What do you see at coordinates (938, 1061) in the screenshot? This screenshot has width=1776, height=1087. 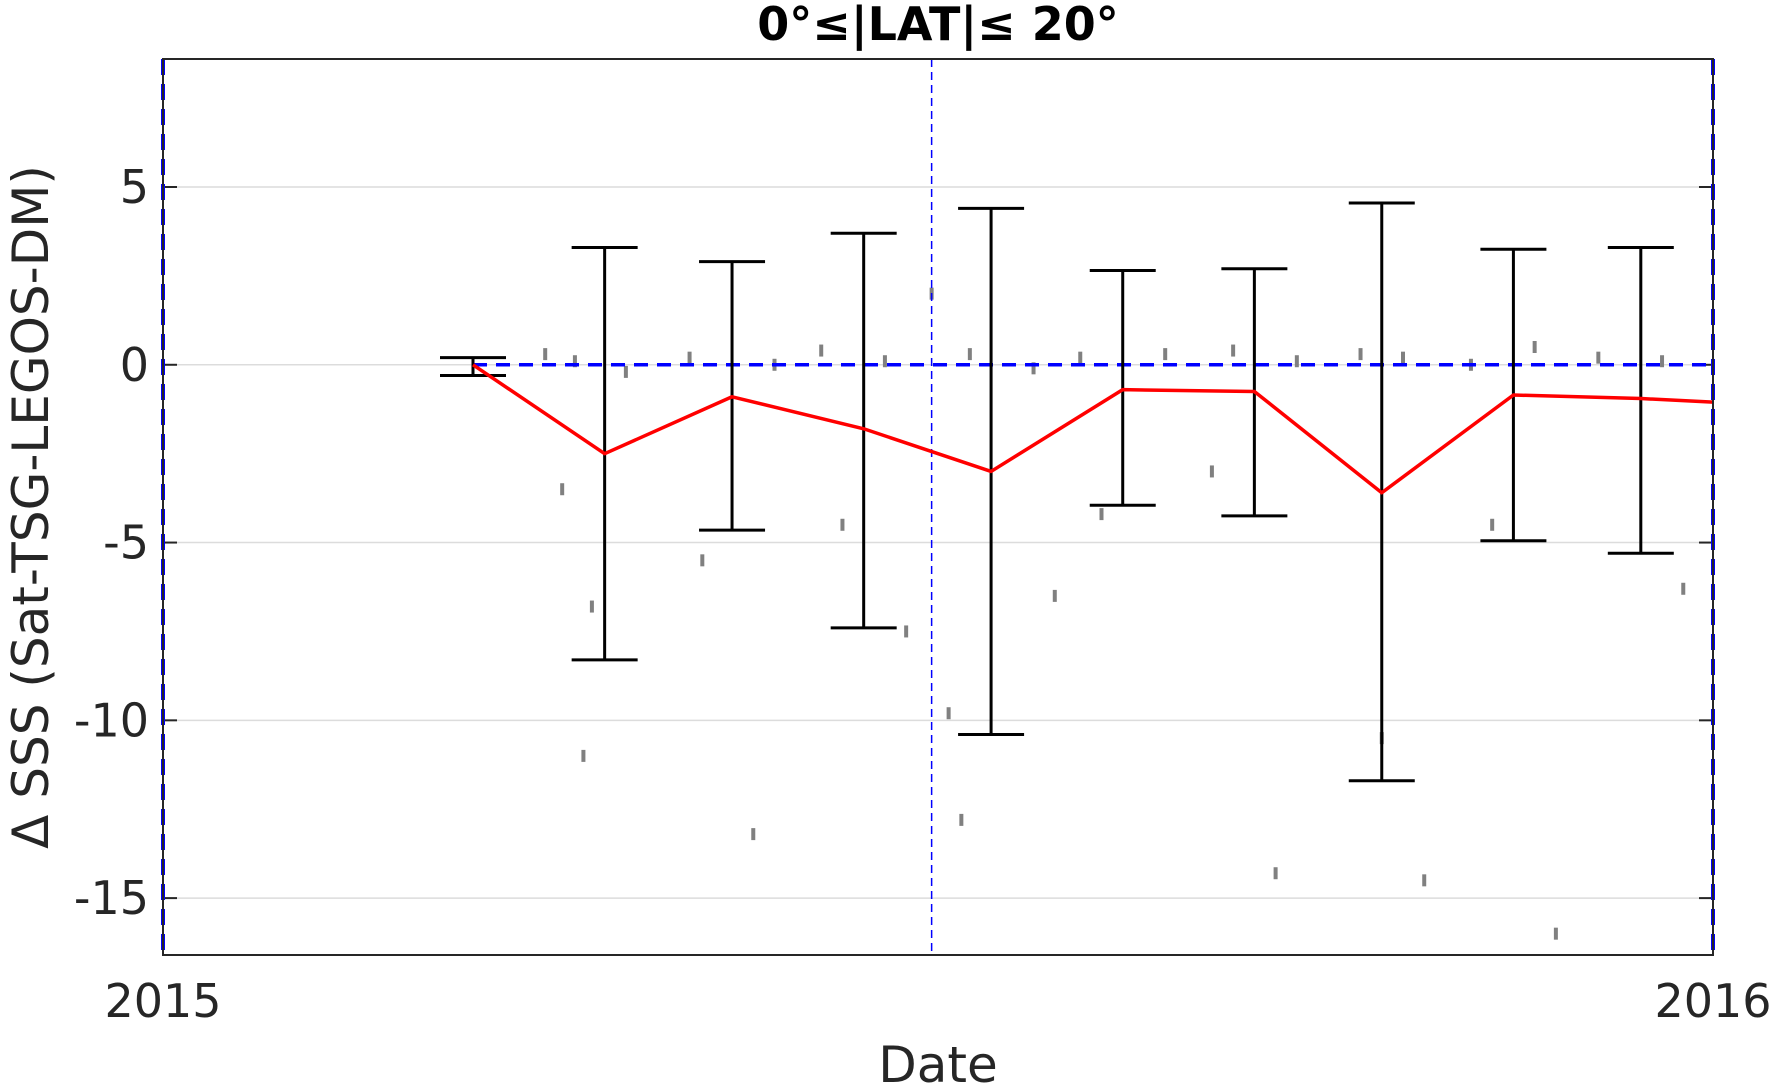 I see `x-axis-label: Date` at bounding box center [938, 1061].